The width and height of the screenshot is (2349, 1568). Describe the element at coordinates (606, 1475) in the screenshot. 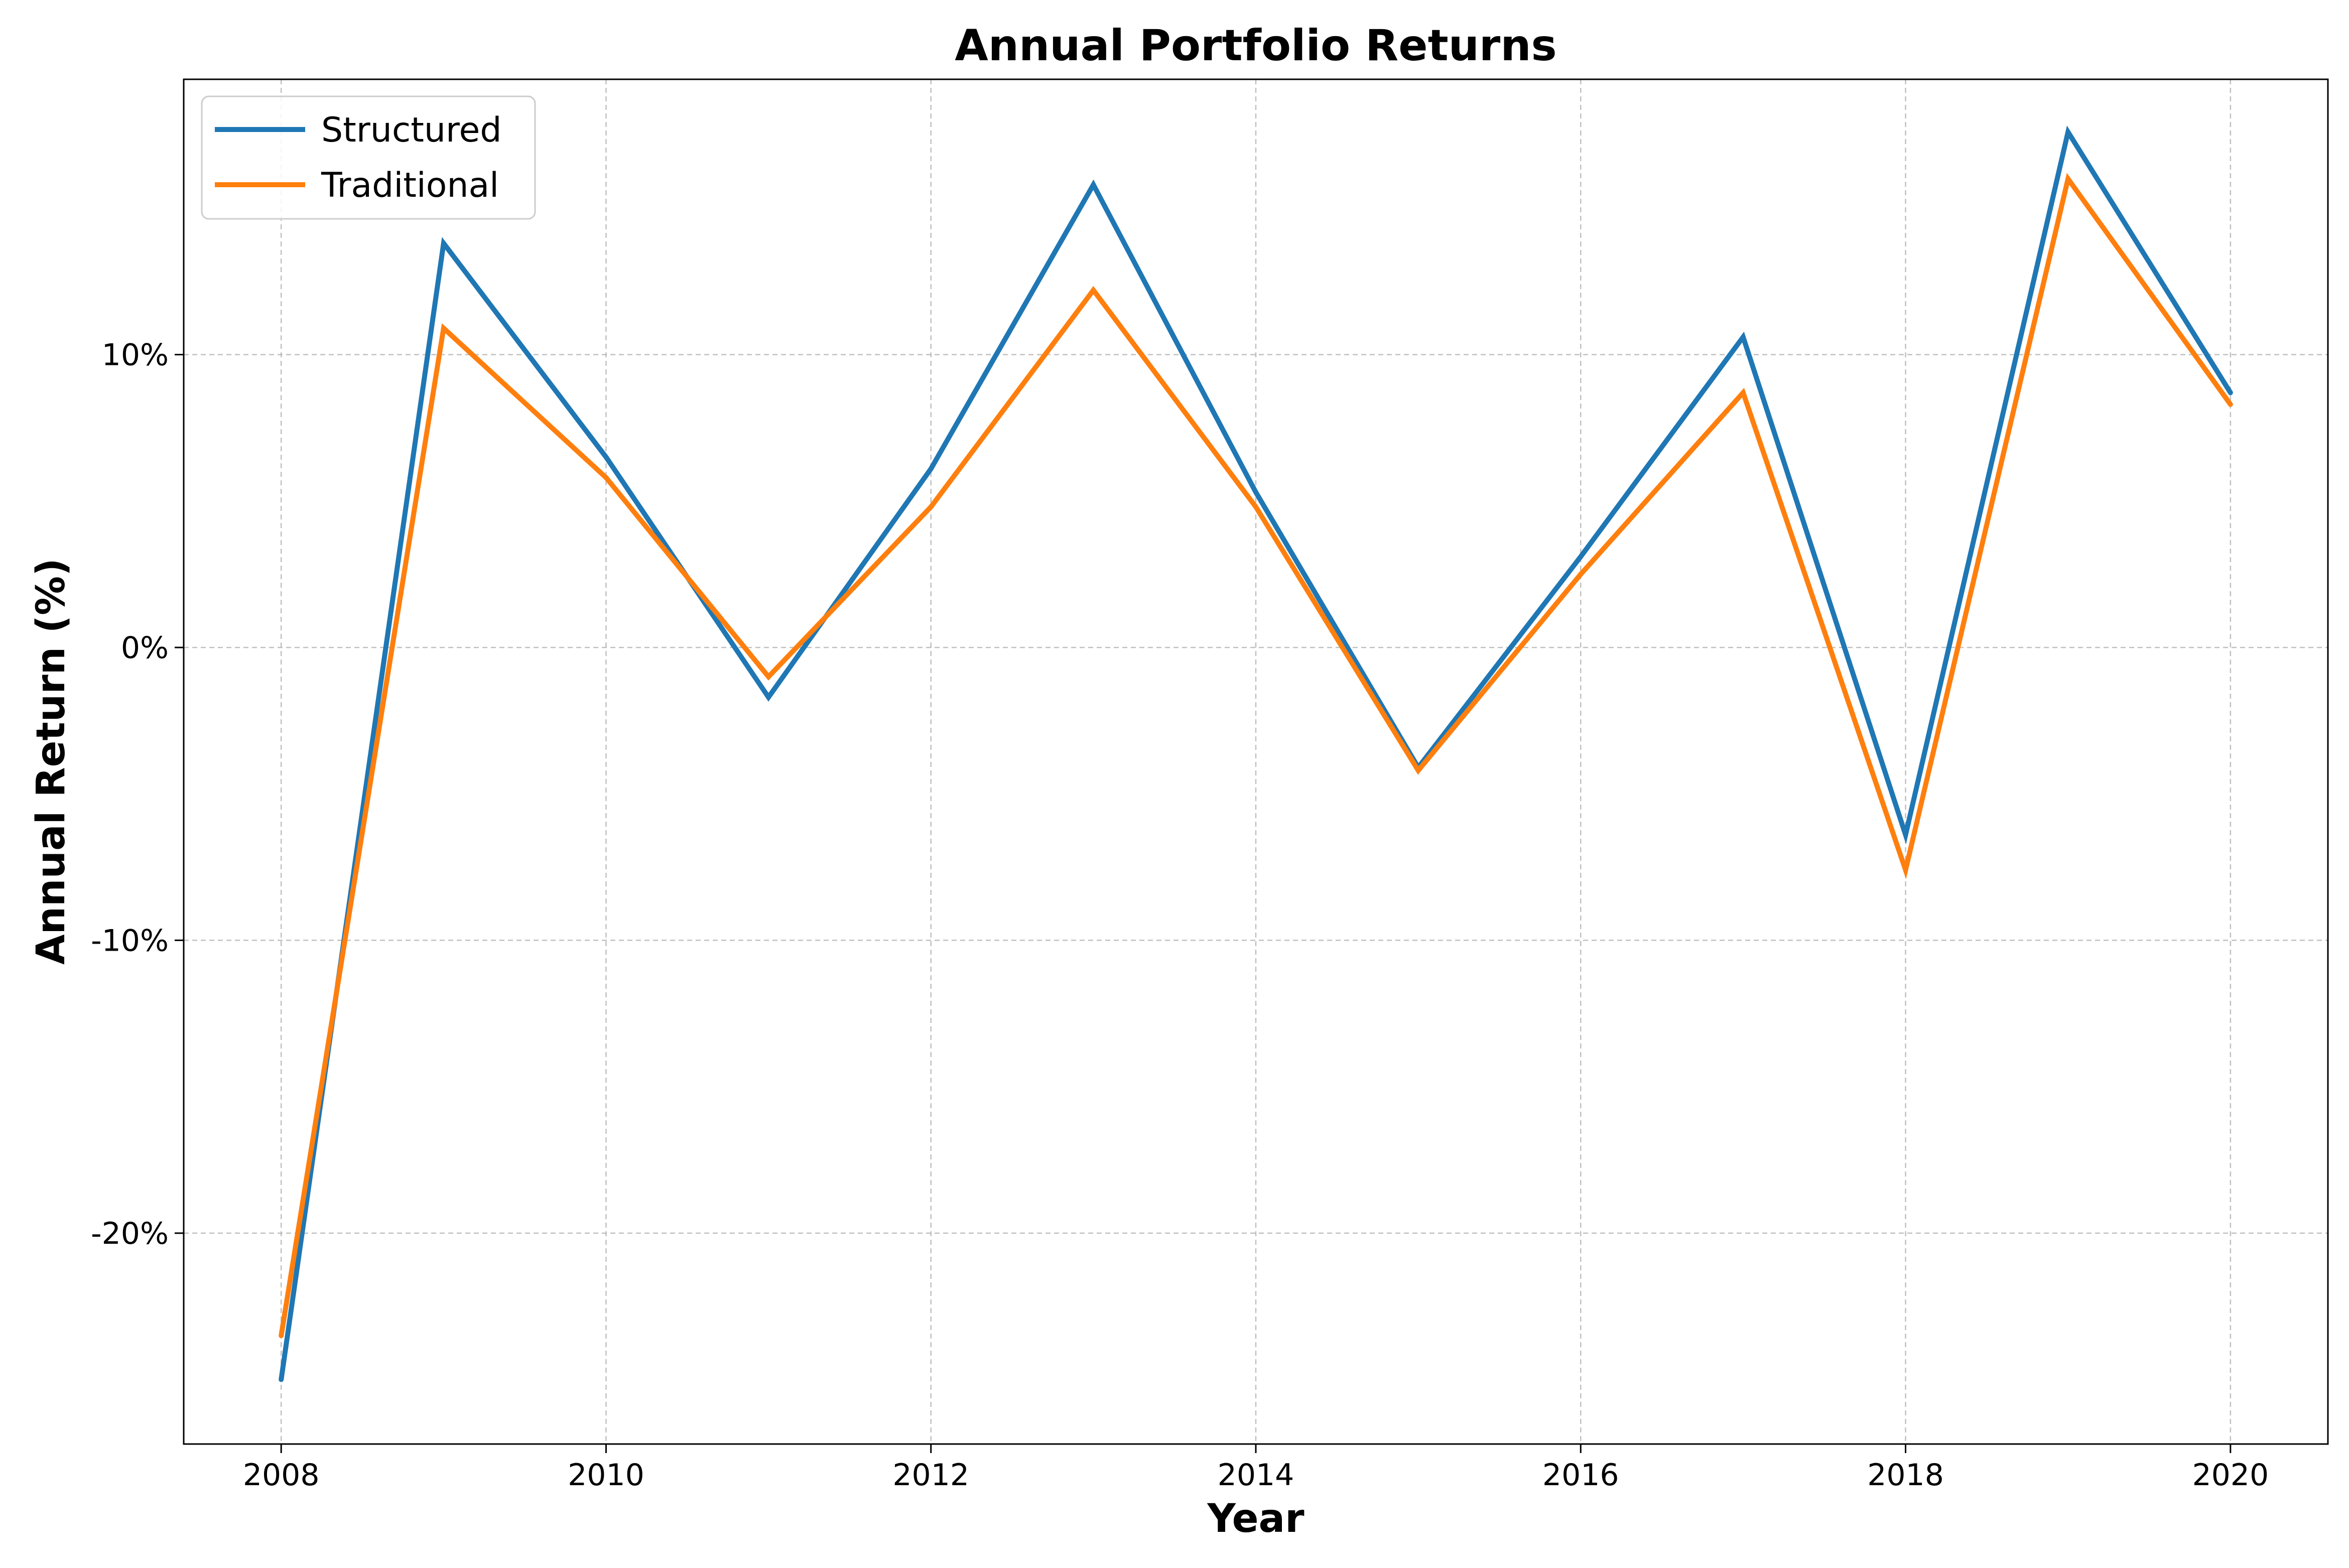

I see `x-tick-label: 2010` at that location.